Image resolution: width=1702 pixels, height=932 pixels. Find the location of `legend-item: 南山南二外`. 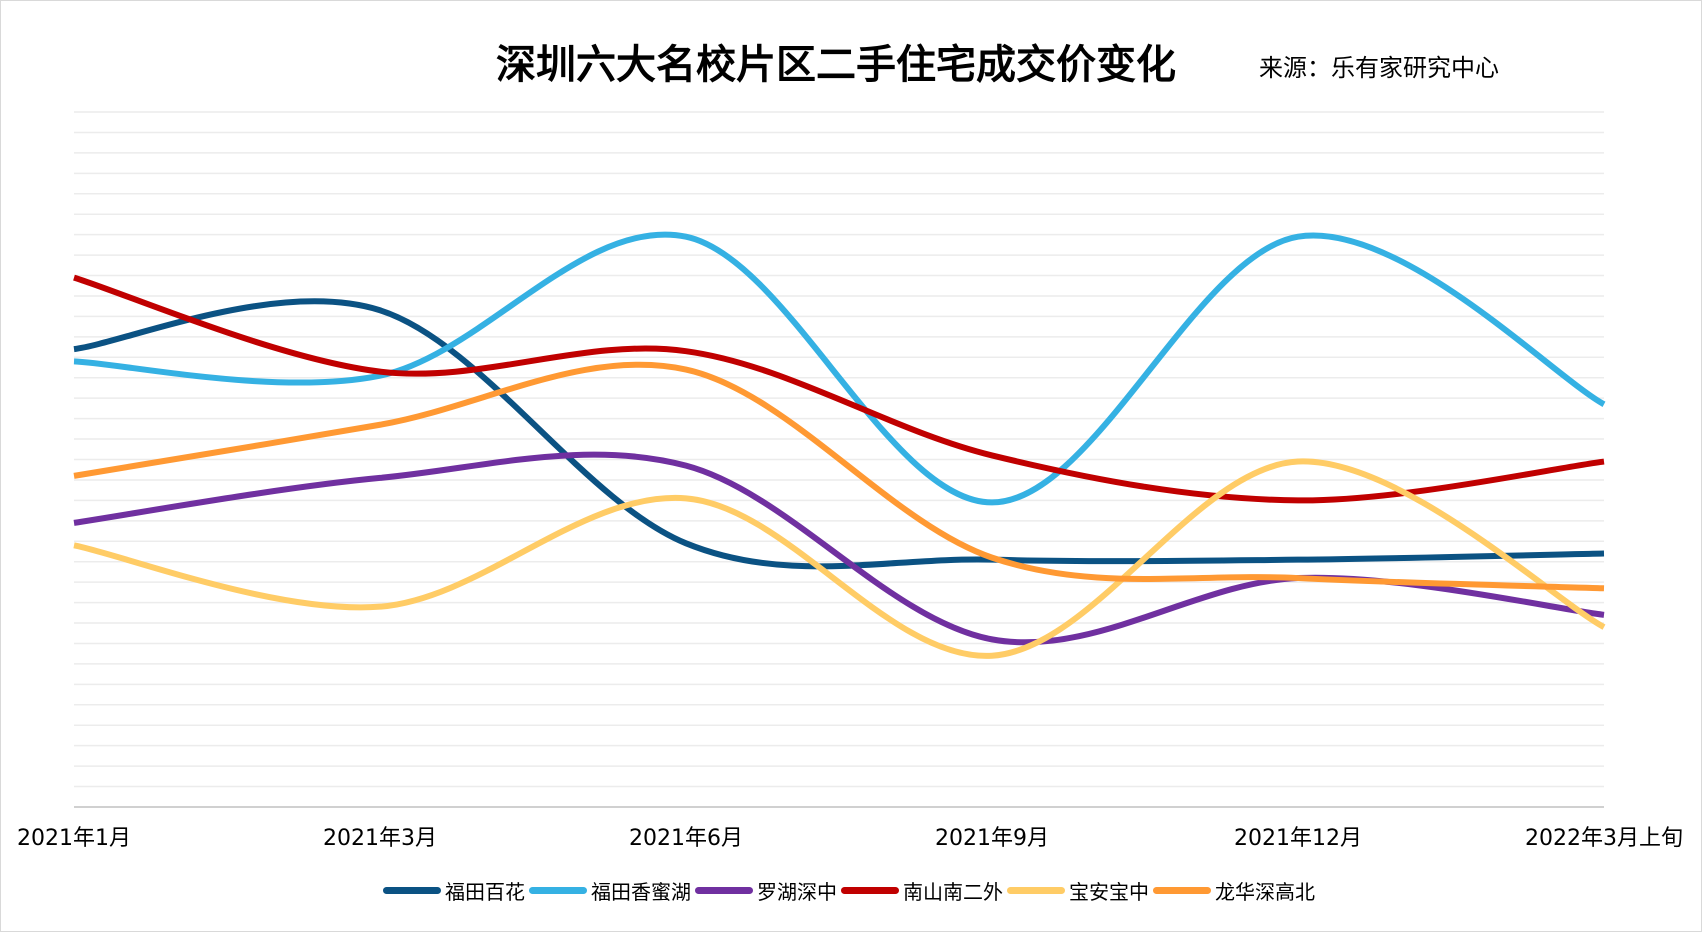

legend-item: 南山南二外 is located at coordinates (922, 890).